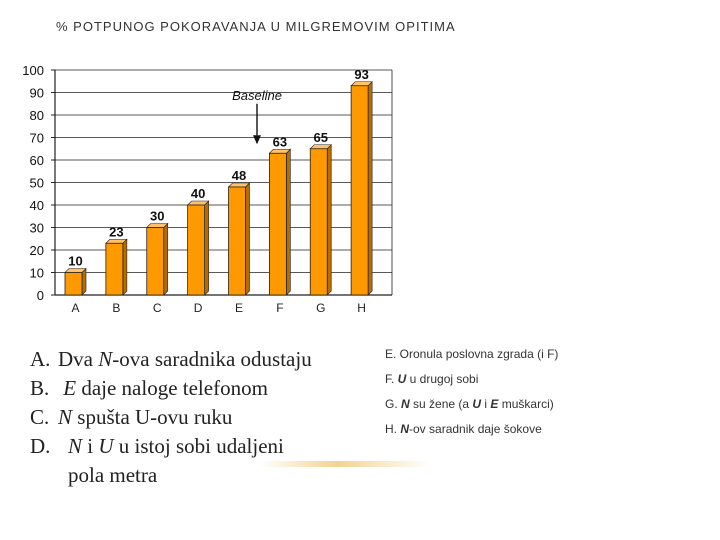  Describe the element at coordinates (37, 205) in the screenshot. I see `y-tick-label: 40` at that location.